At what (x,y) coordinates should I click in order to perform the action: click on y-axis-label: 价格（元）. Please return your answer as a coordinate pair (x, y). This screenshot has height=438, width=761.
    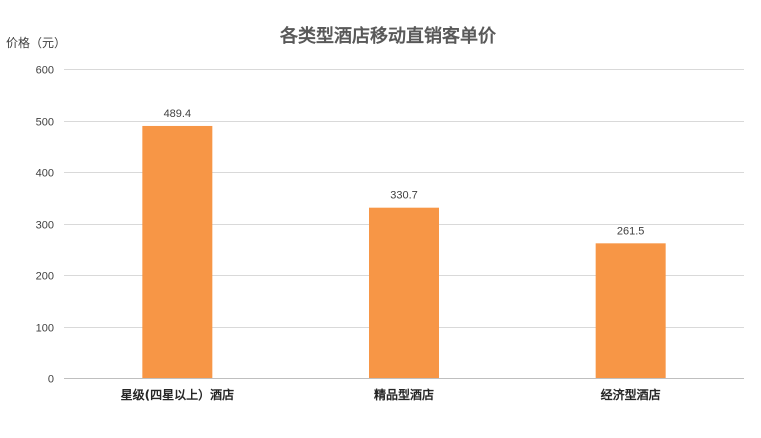
    Looking at the image, I should click on (36, 42).